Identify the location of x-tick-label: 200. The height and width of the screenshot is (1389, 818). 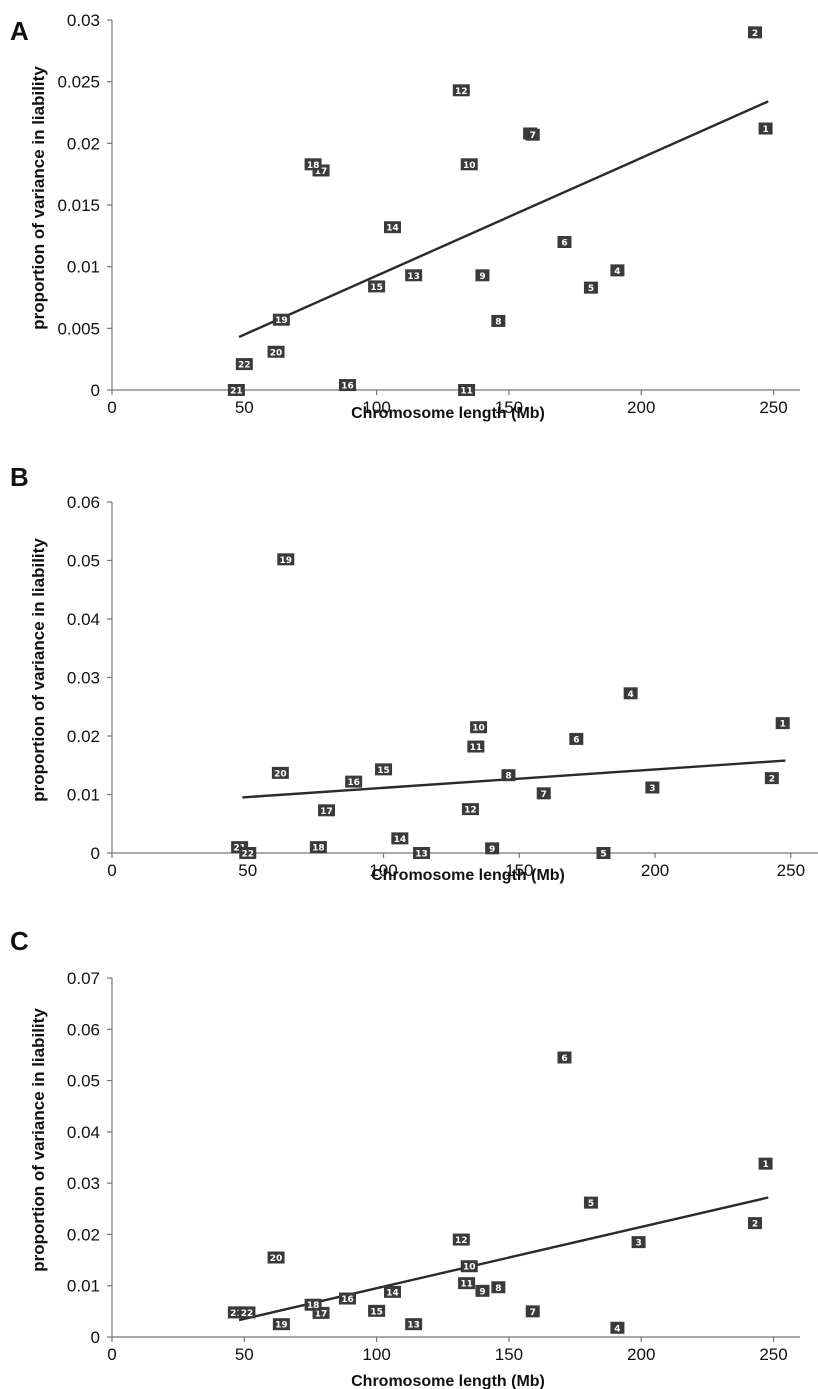
(641, 1354).